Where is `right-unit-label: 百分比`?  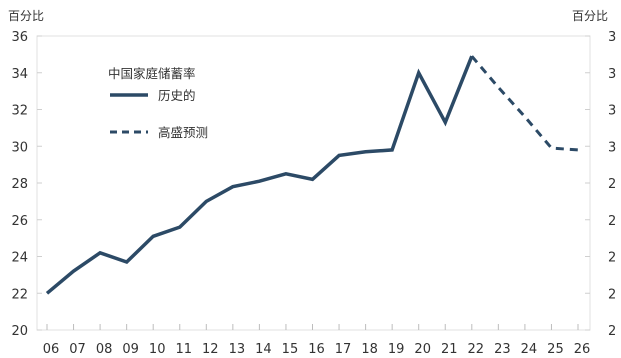 right-unit-label: 百分比 is located at coordinates (590, 16).